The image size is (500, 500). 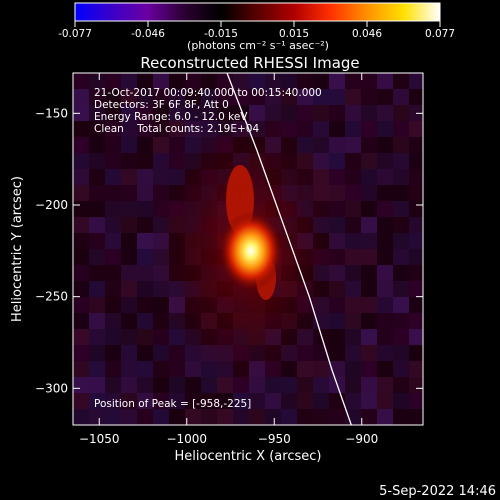 I want to click on colorbar-tick-label: 0.077, so click(x=440, y=34).